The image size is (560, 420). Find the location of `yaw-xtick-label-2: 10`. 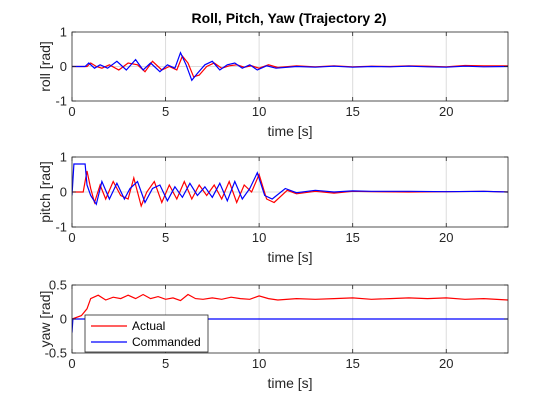

yaw-xtick-label-2: 10 is located at coordinates (259, 363).